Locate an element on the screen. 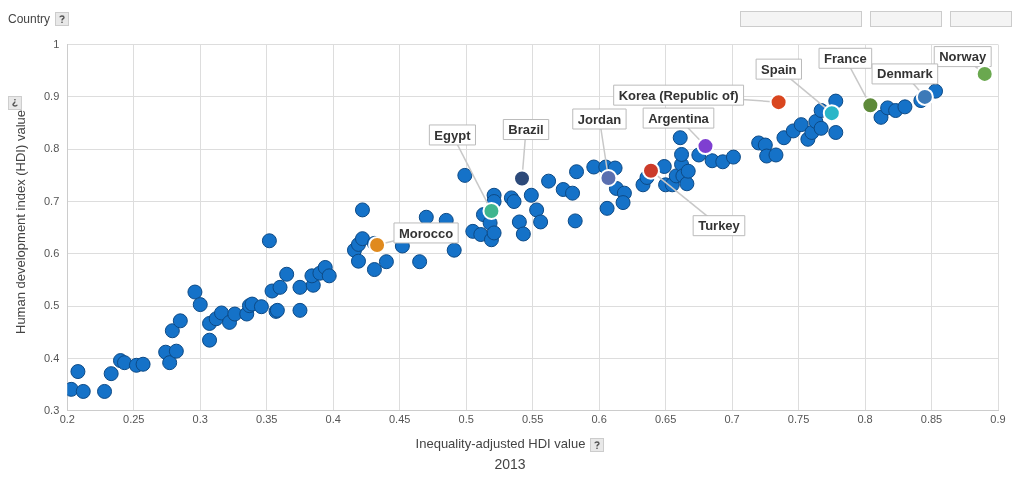 The width and height of the screenshot is (1020, 491). y-tick-label: 0.7 is located at coordinates (51, 200).